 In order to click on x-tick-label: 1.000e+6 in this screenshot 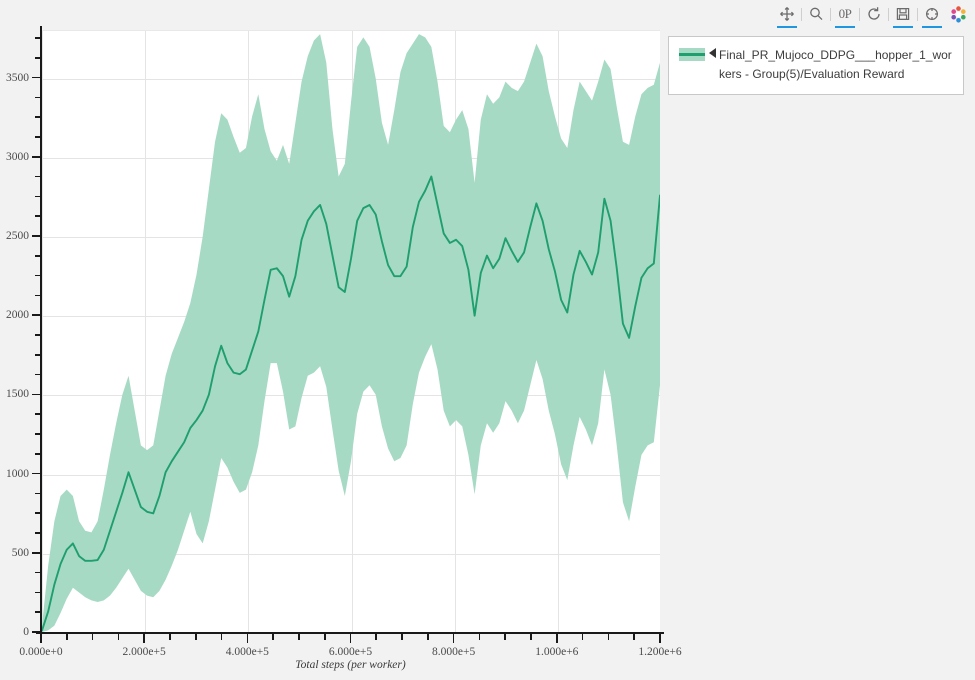, I will do `click(557, 652)`.